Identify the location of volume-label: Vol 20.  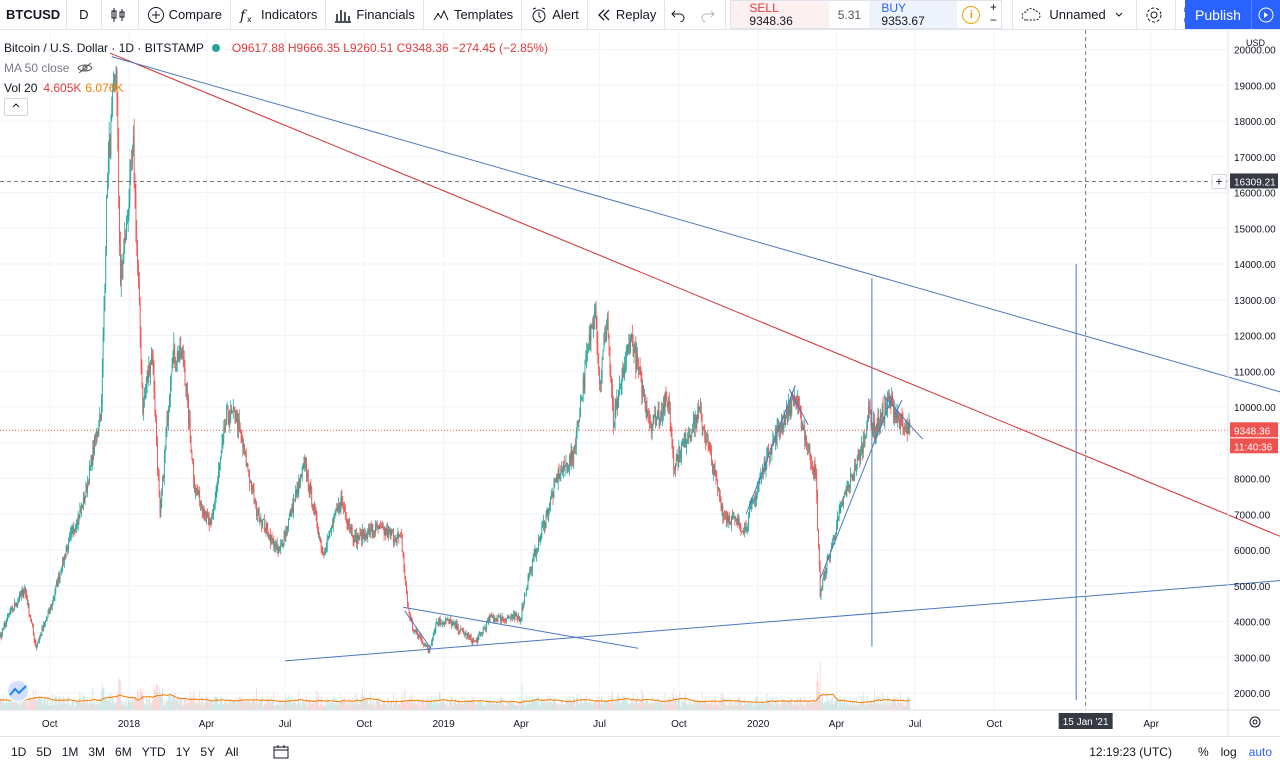
(20, 88).